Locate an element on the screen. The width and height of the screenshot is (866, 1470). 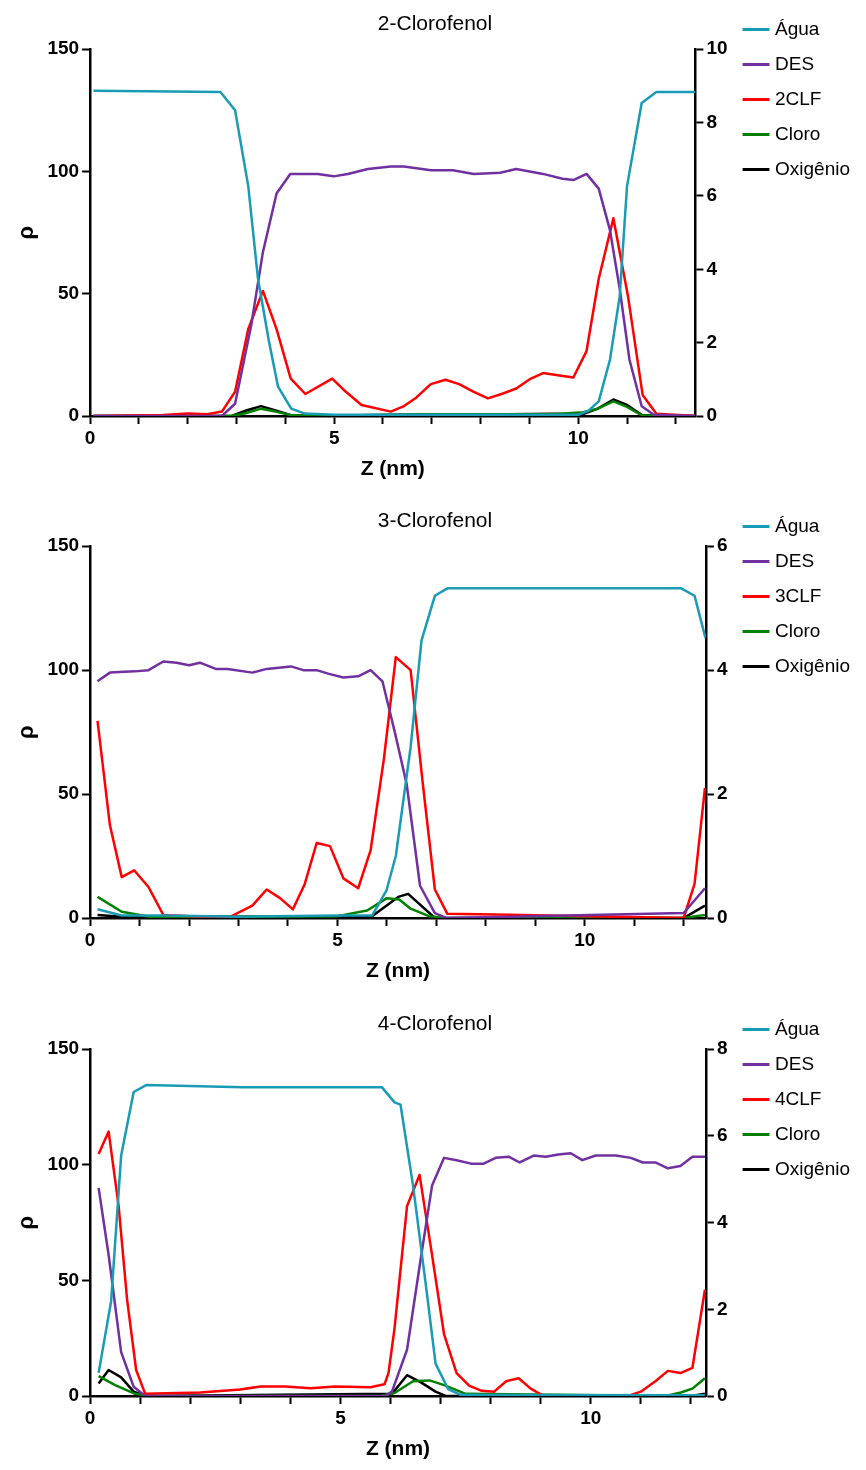
legend-label: 4CLF is located at coordinates (798, 1098).